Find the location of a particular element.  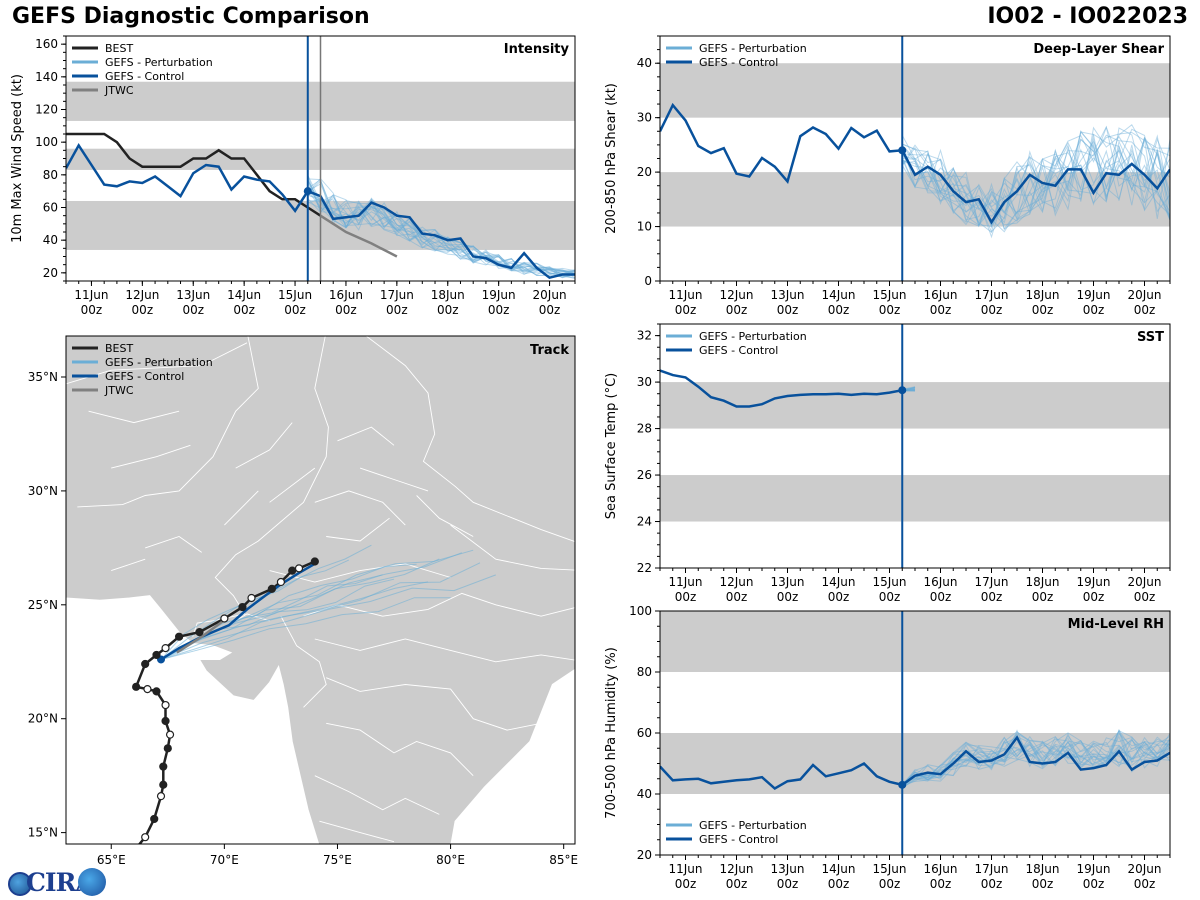

y-tick-label: 100 is located at coordinates (640, 611).